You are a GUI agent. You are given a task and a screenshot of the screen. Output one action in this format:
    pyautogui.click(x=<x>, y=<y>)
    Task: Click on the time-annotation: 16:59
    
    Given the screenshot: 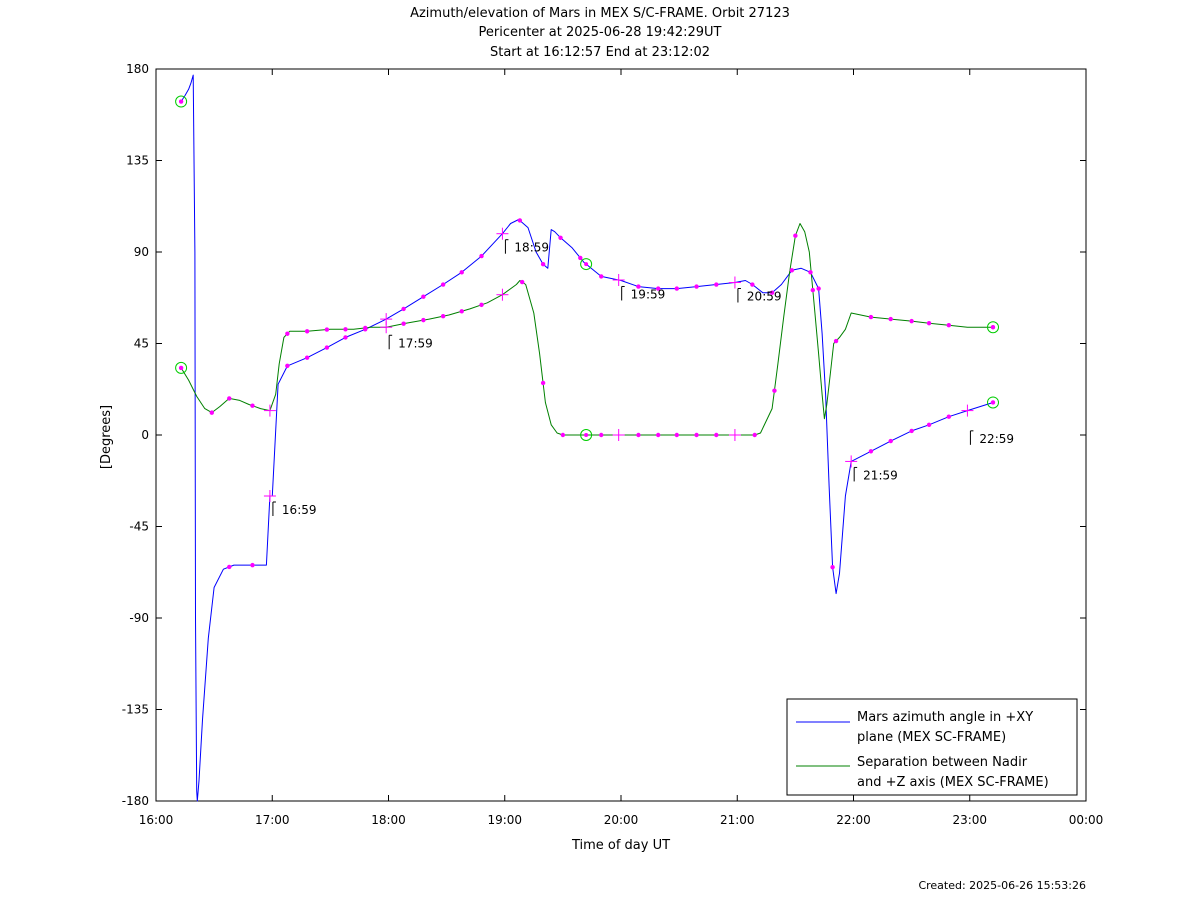 What is the action you would take?
    pyautogui.click(x=294, y=509)
    